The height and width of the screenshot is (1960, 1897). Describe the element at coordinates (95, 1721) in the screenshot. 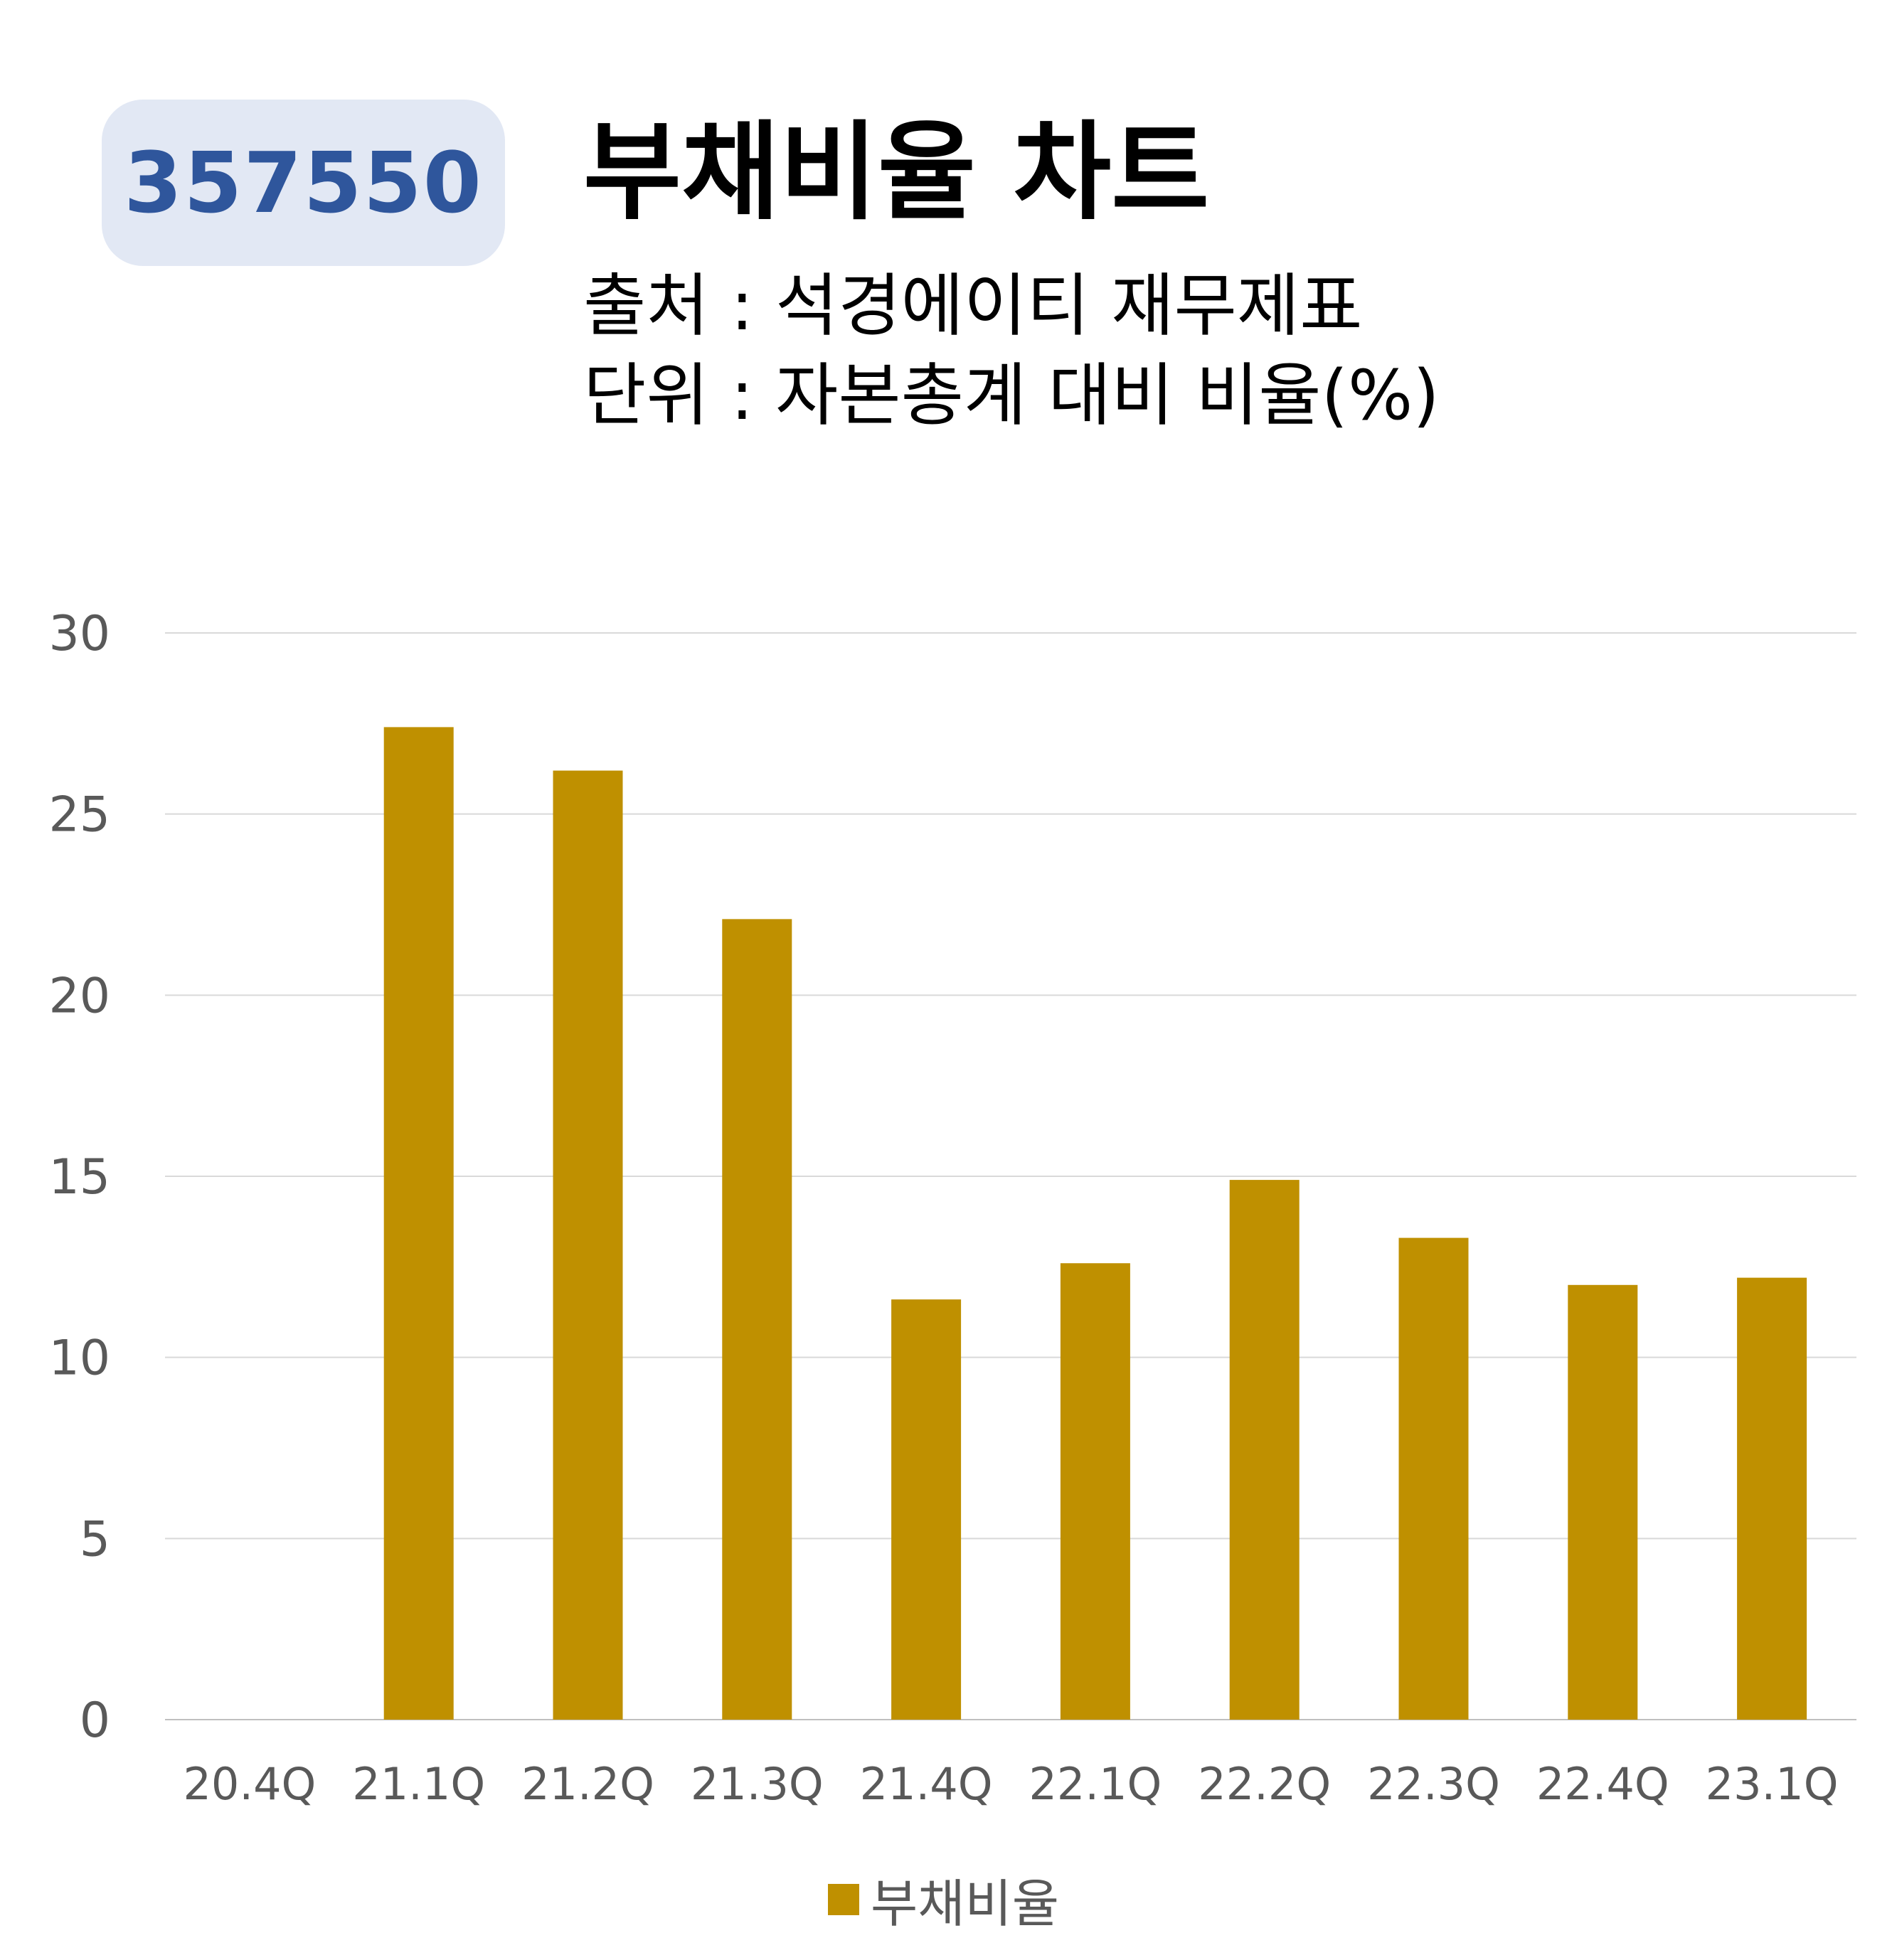

I see `y-tick-label: 0` at that location.